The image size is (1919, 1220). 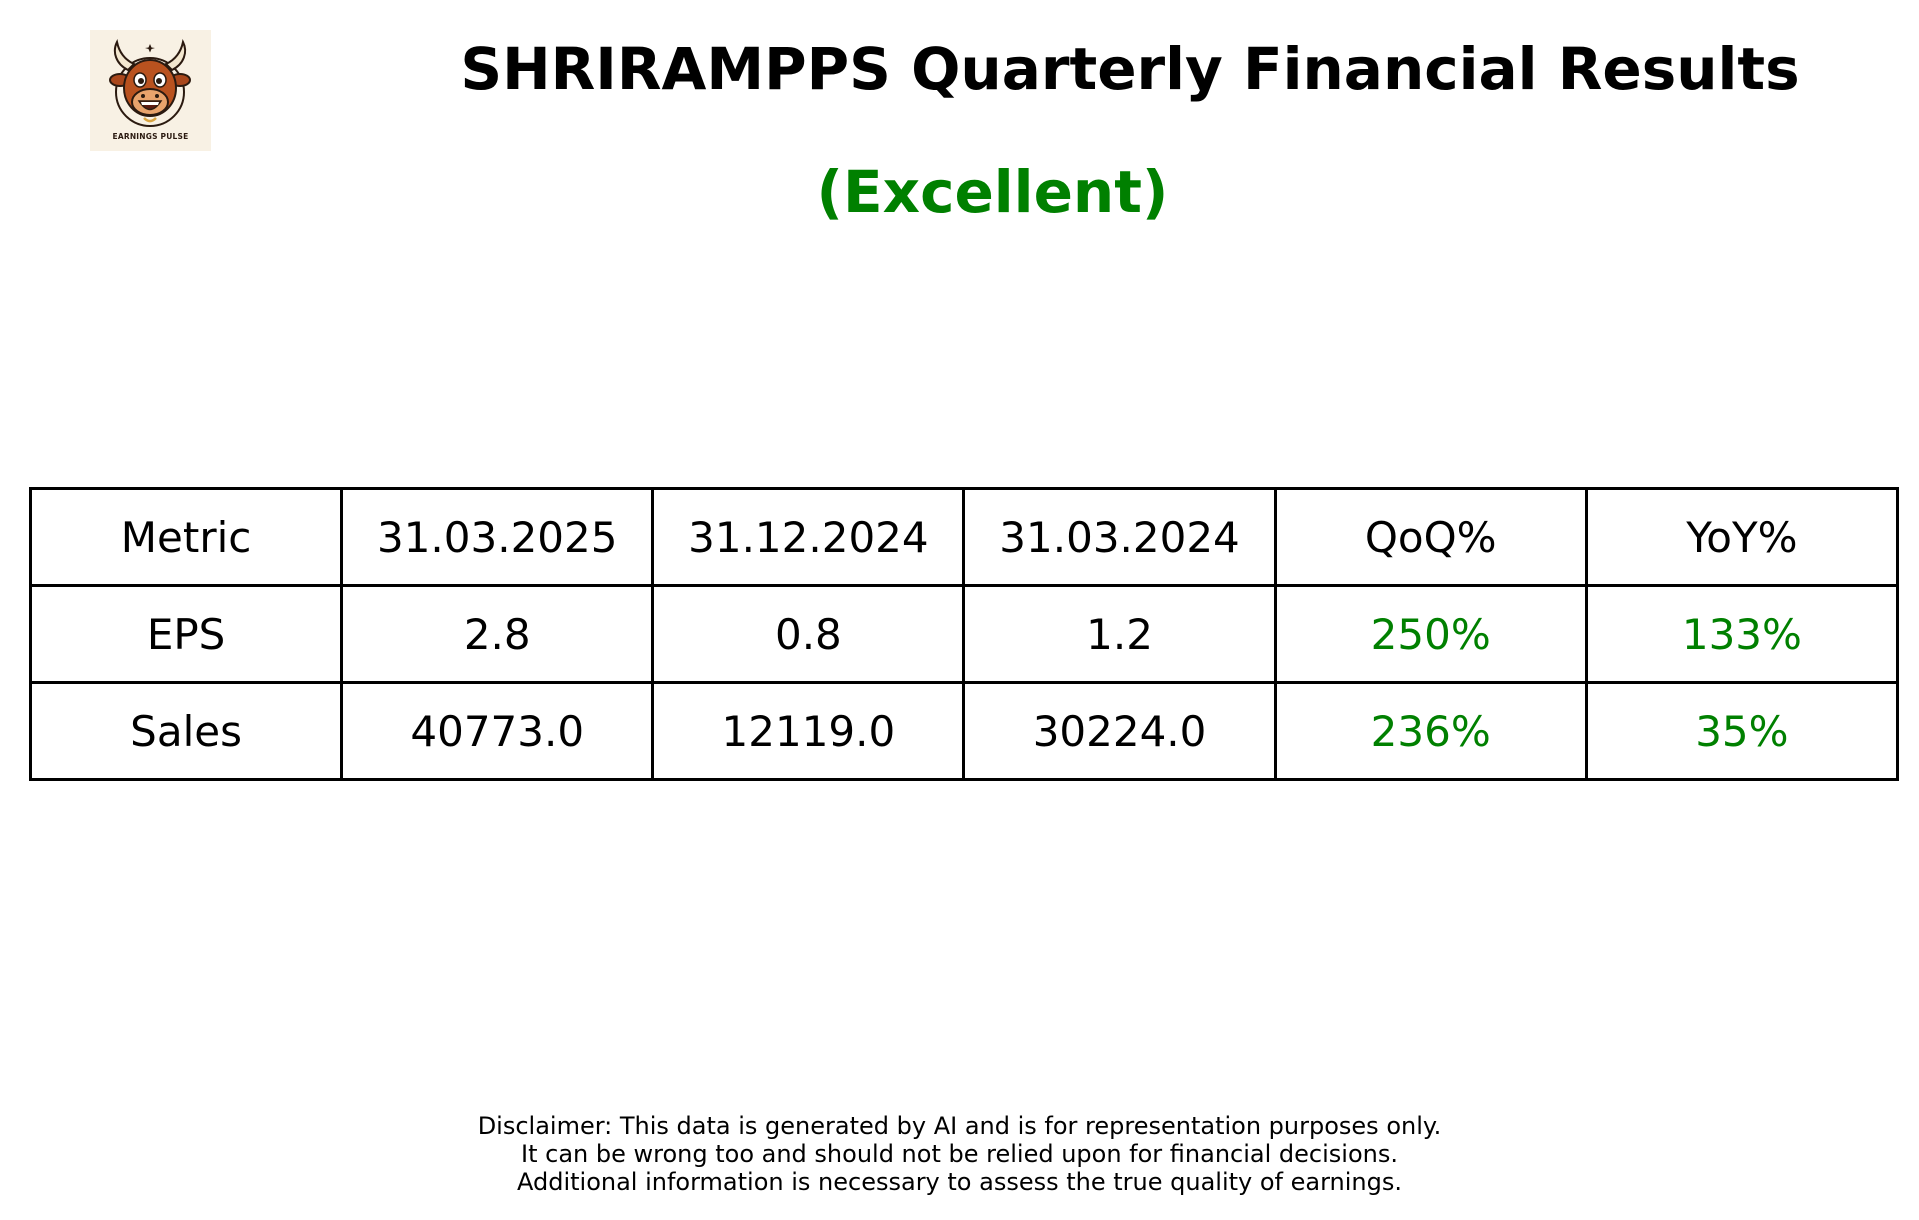 What do you see at coordinates (150, 136) in the screenshot?
I see `logo-text: EARNINGS PULSE` at bounding box center [150, 136].